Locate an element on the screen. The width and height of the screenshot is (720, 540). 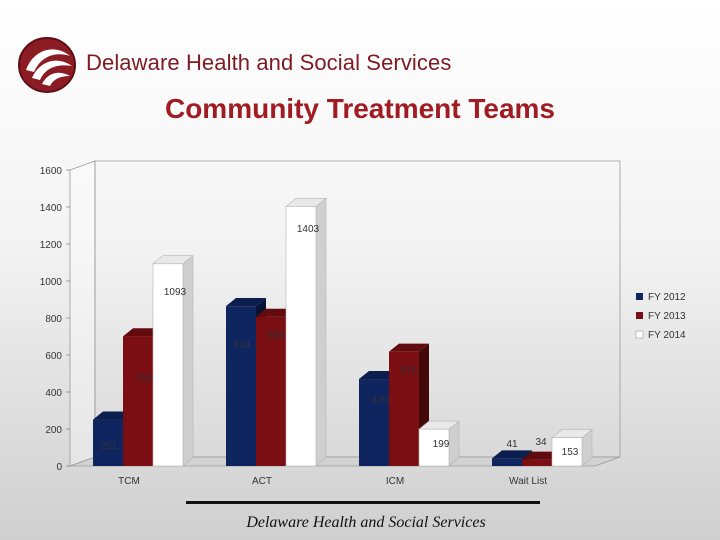
bar-fy-2014-wait-list is located at coordinates (567, 452).